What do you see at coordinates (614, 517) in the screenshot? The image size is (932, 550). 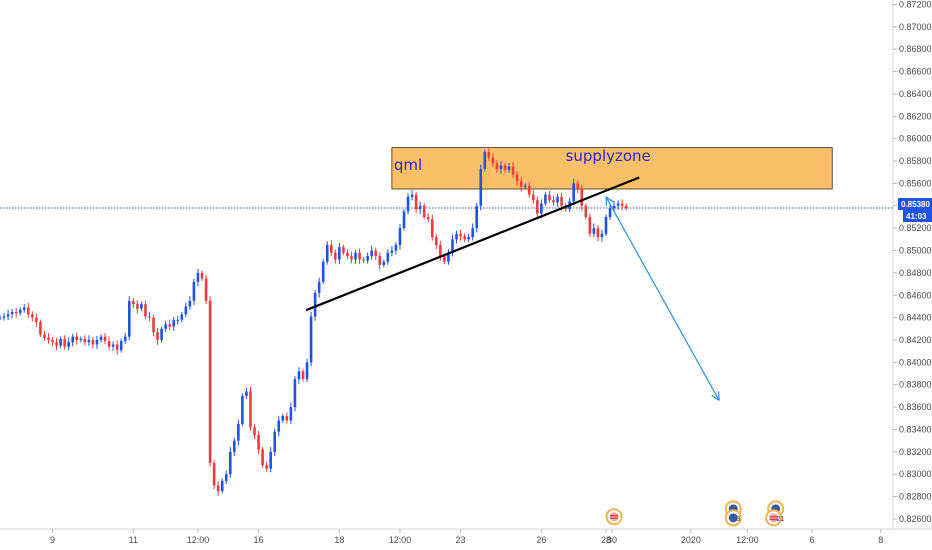 I see `event-flag-marker` at bounding box center [614, 517].